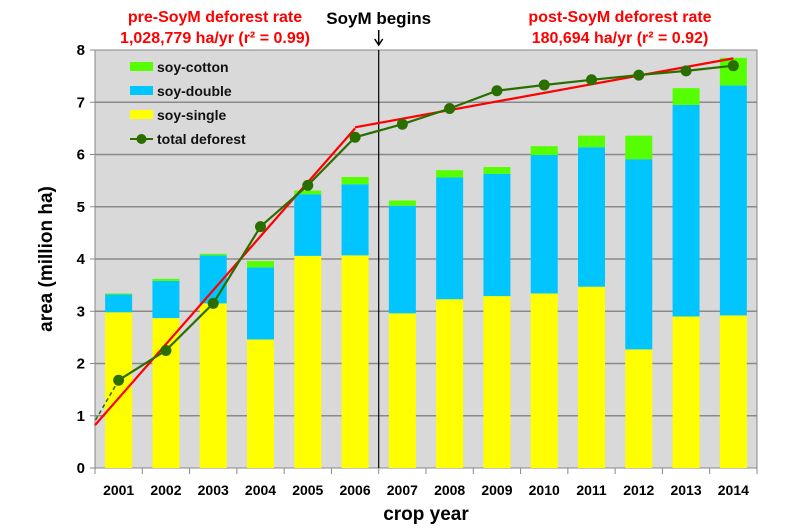 This screenshot has width=800, height=530. Describe the element at coordinates (544, 490) in the screenshot. I see `x-tick-label: 2010` at that location.